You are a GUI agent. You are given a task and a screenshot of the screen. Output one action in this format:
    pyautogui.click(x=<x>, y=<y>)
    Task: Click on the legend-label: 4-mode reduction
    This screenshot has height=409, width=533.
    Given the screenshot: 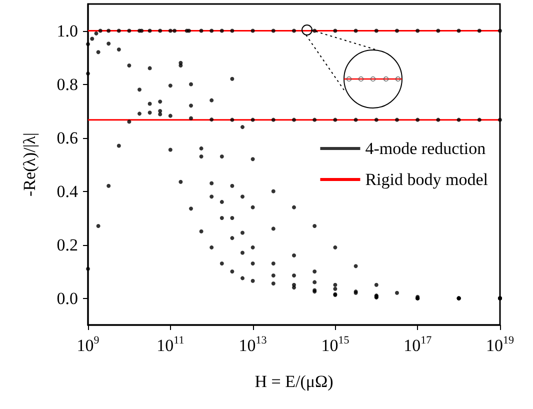 What is the action you would take?
    pyautogui.click(x=425, y=148)
    